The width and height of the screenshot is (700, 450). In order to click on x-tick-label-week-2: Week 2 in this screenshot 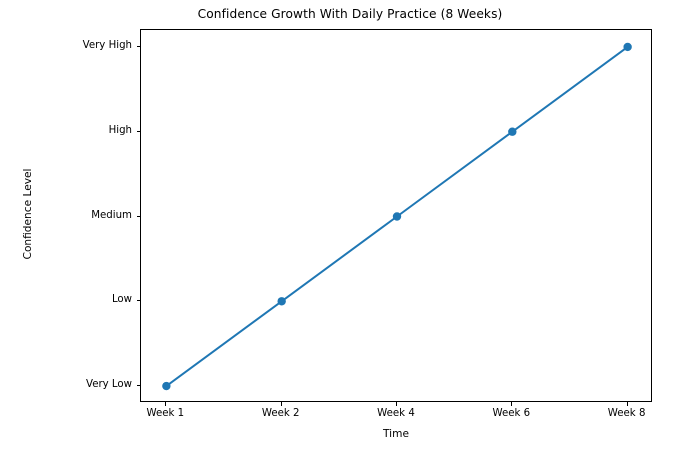, I will do `click(280, 413)`.